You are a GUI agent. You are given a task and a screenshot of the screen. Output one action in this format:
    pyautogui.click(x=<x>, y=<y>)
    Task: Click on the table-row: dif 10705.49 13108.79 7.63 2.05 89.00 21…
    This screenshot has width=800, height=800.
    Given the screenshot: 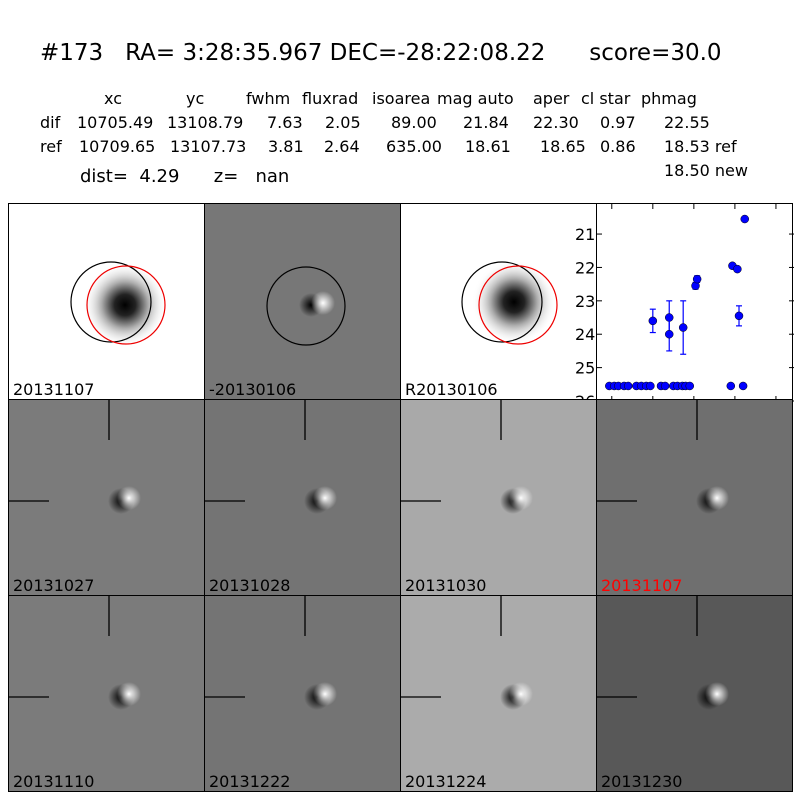 What is the action you would take?
    pyautogui.click(x=400, y=123)
    